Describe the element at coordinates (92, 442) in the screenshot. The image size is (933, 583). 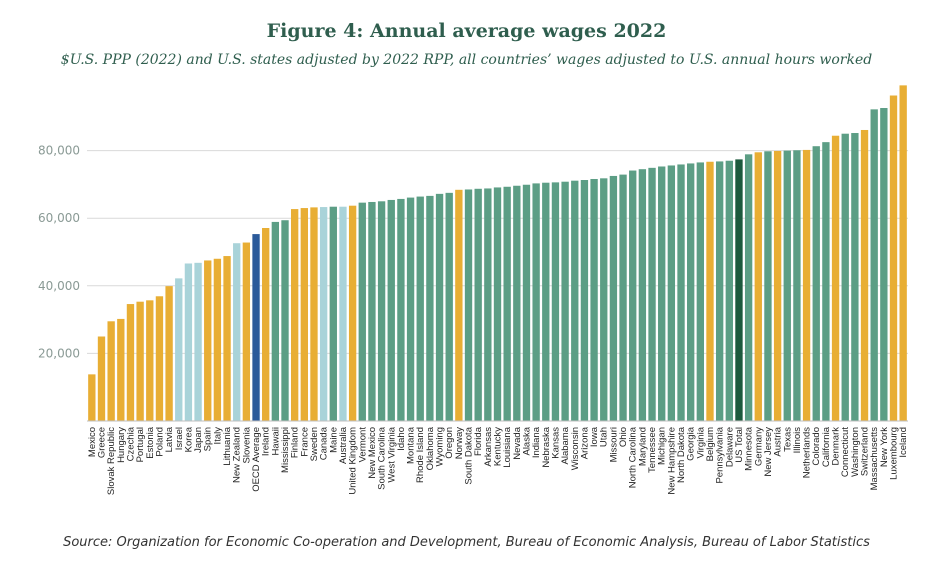
I see `x-tick-label: Mexico` at that location.